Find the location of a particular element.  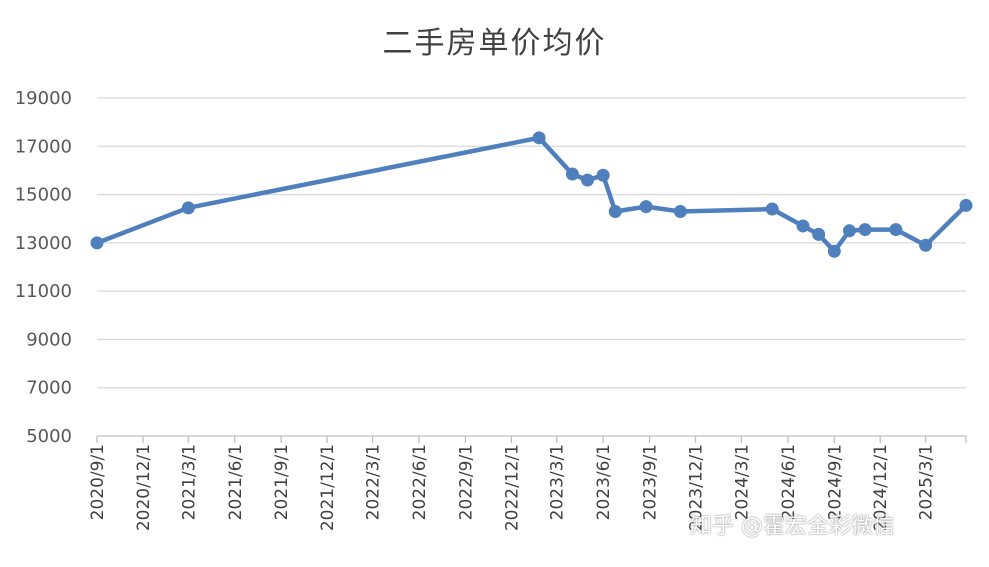

x-tick-label: 2023/9/1 is located at coordinates (651, 482).